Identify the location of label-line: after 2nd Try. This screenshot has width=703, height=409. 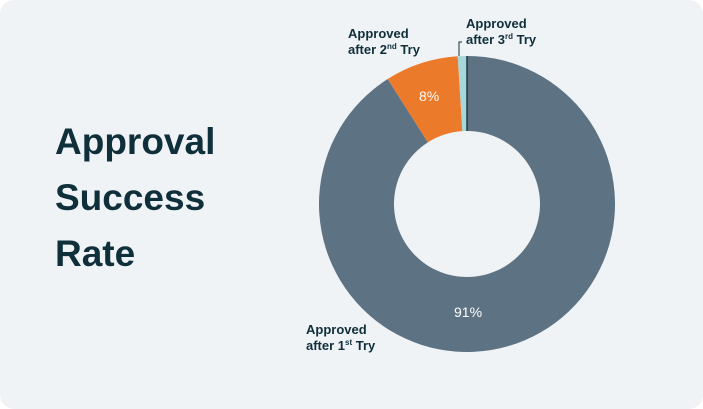
(384, 49).